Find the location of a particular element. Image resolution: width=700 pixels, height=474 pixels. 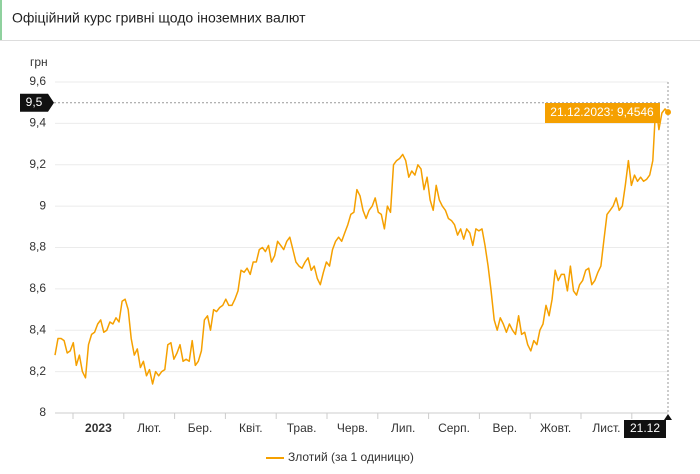

y-tick-label: 9,2 is located at coordinates (37, 164).